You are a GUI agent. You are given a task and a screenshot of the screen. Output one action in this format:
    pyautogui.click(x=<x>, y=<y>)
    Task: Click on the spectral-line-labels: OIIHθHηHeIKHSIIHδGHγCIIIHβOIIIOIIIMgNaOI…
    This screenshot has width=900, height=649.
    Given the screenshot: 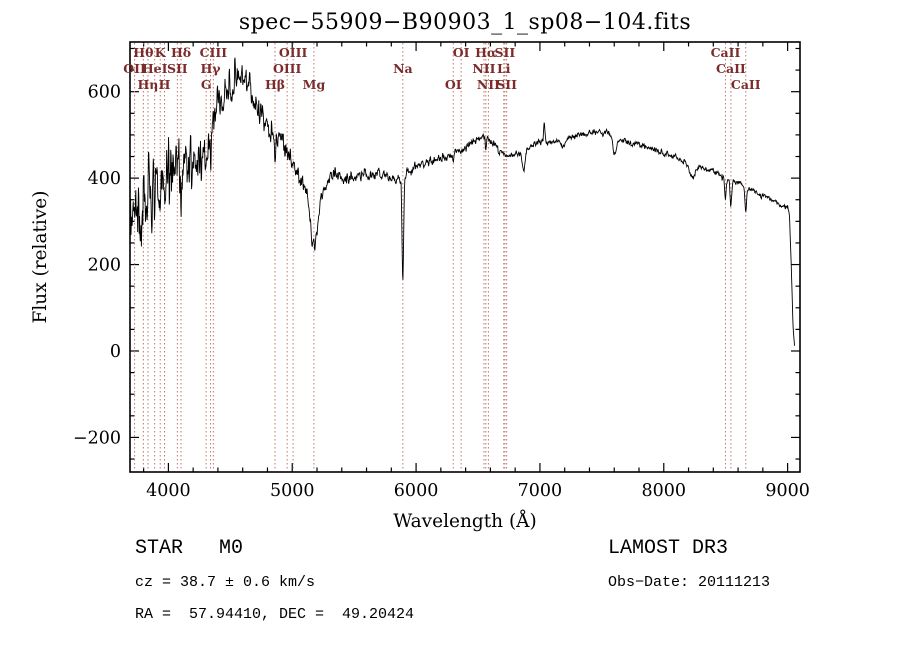 What is the action you would take?
    pyautogui.click(x=441, y=68)
    